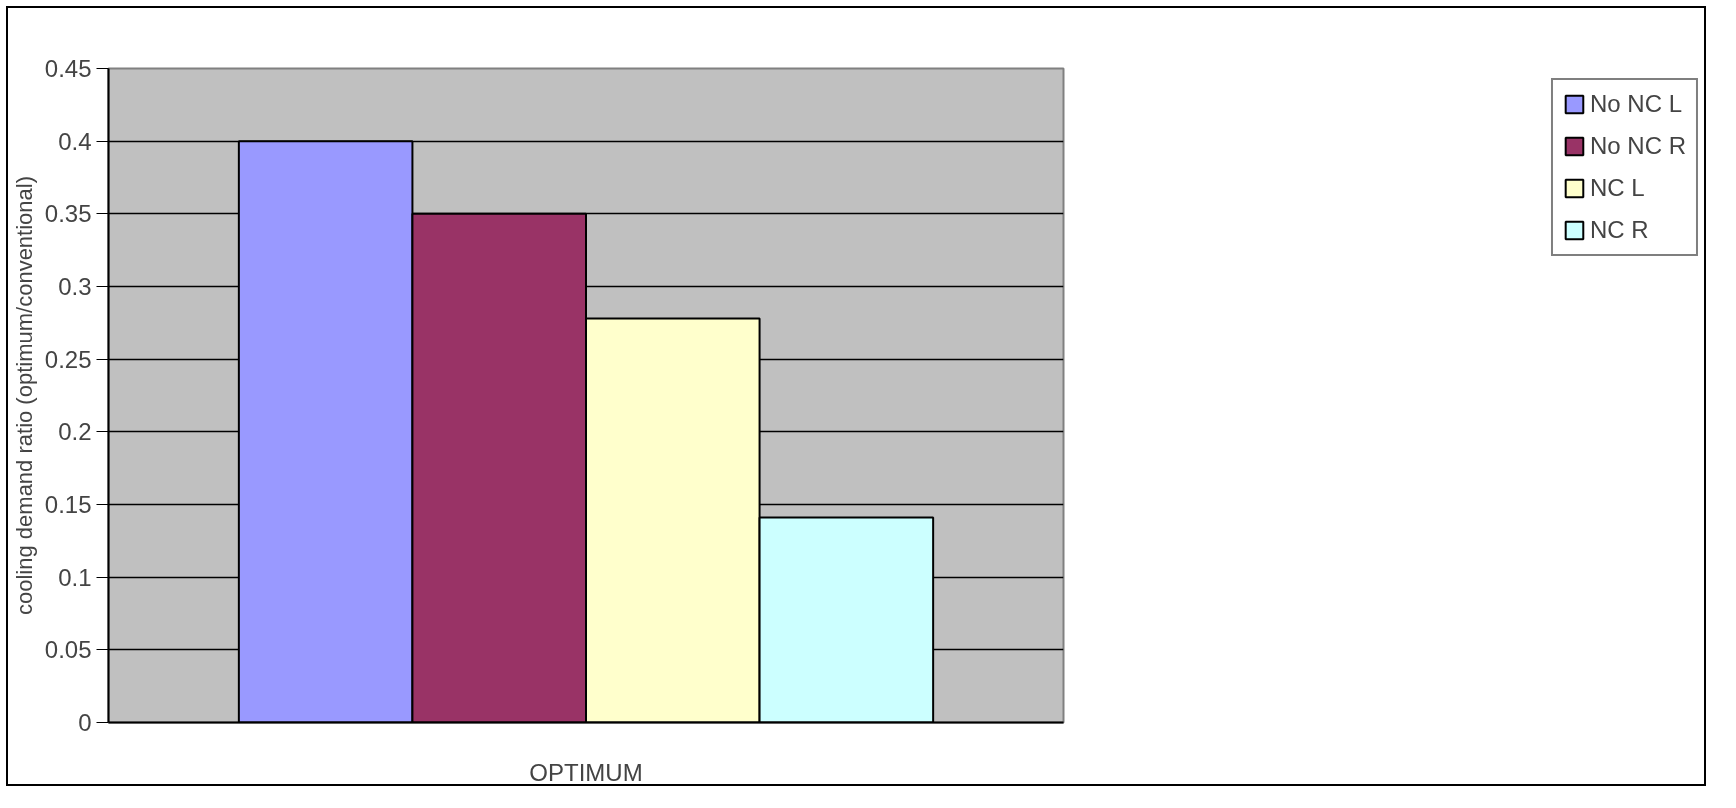 This screenshot has height=808, width=1736. I want to click on y-tick-label: 0.2, so click(75, 432).